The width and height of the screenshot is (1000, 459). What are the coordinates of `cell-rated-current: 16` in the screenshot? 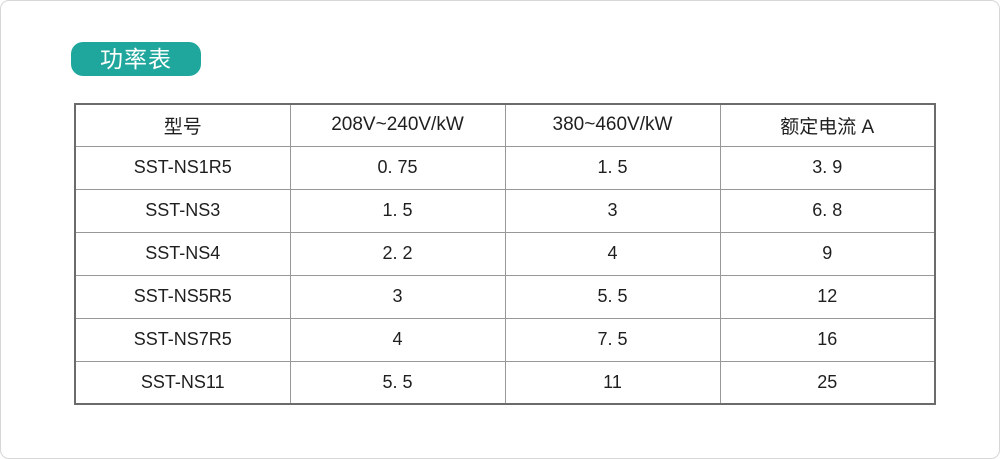 It's located at (827, 339).